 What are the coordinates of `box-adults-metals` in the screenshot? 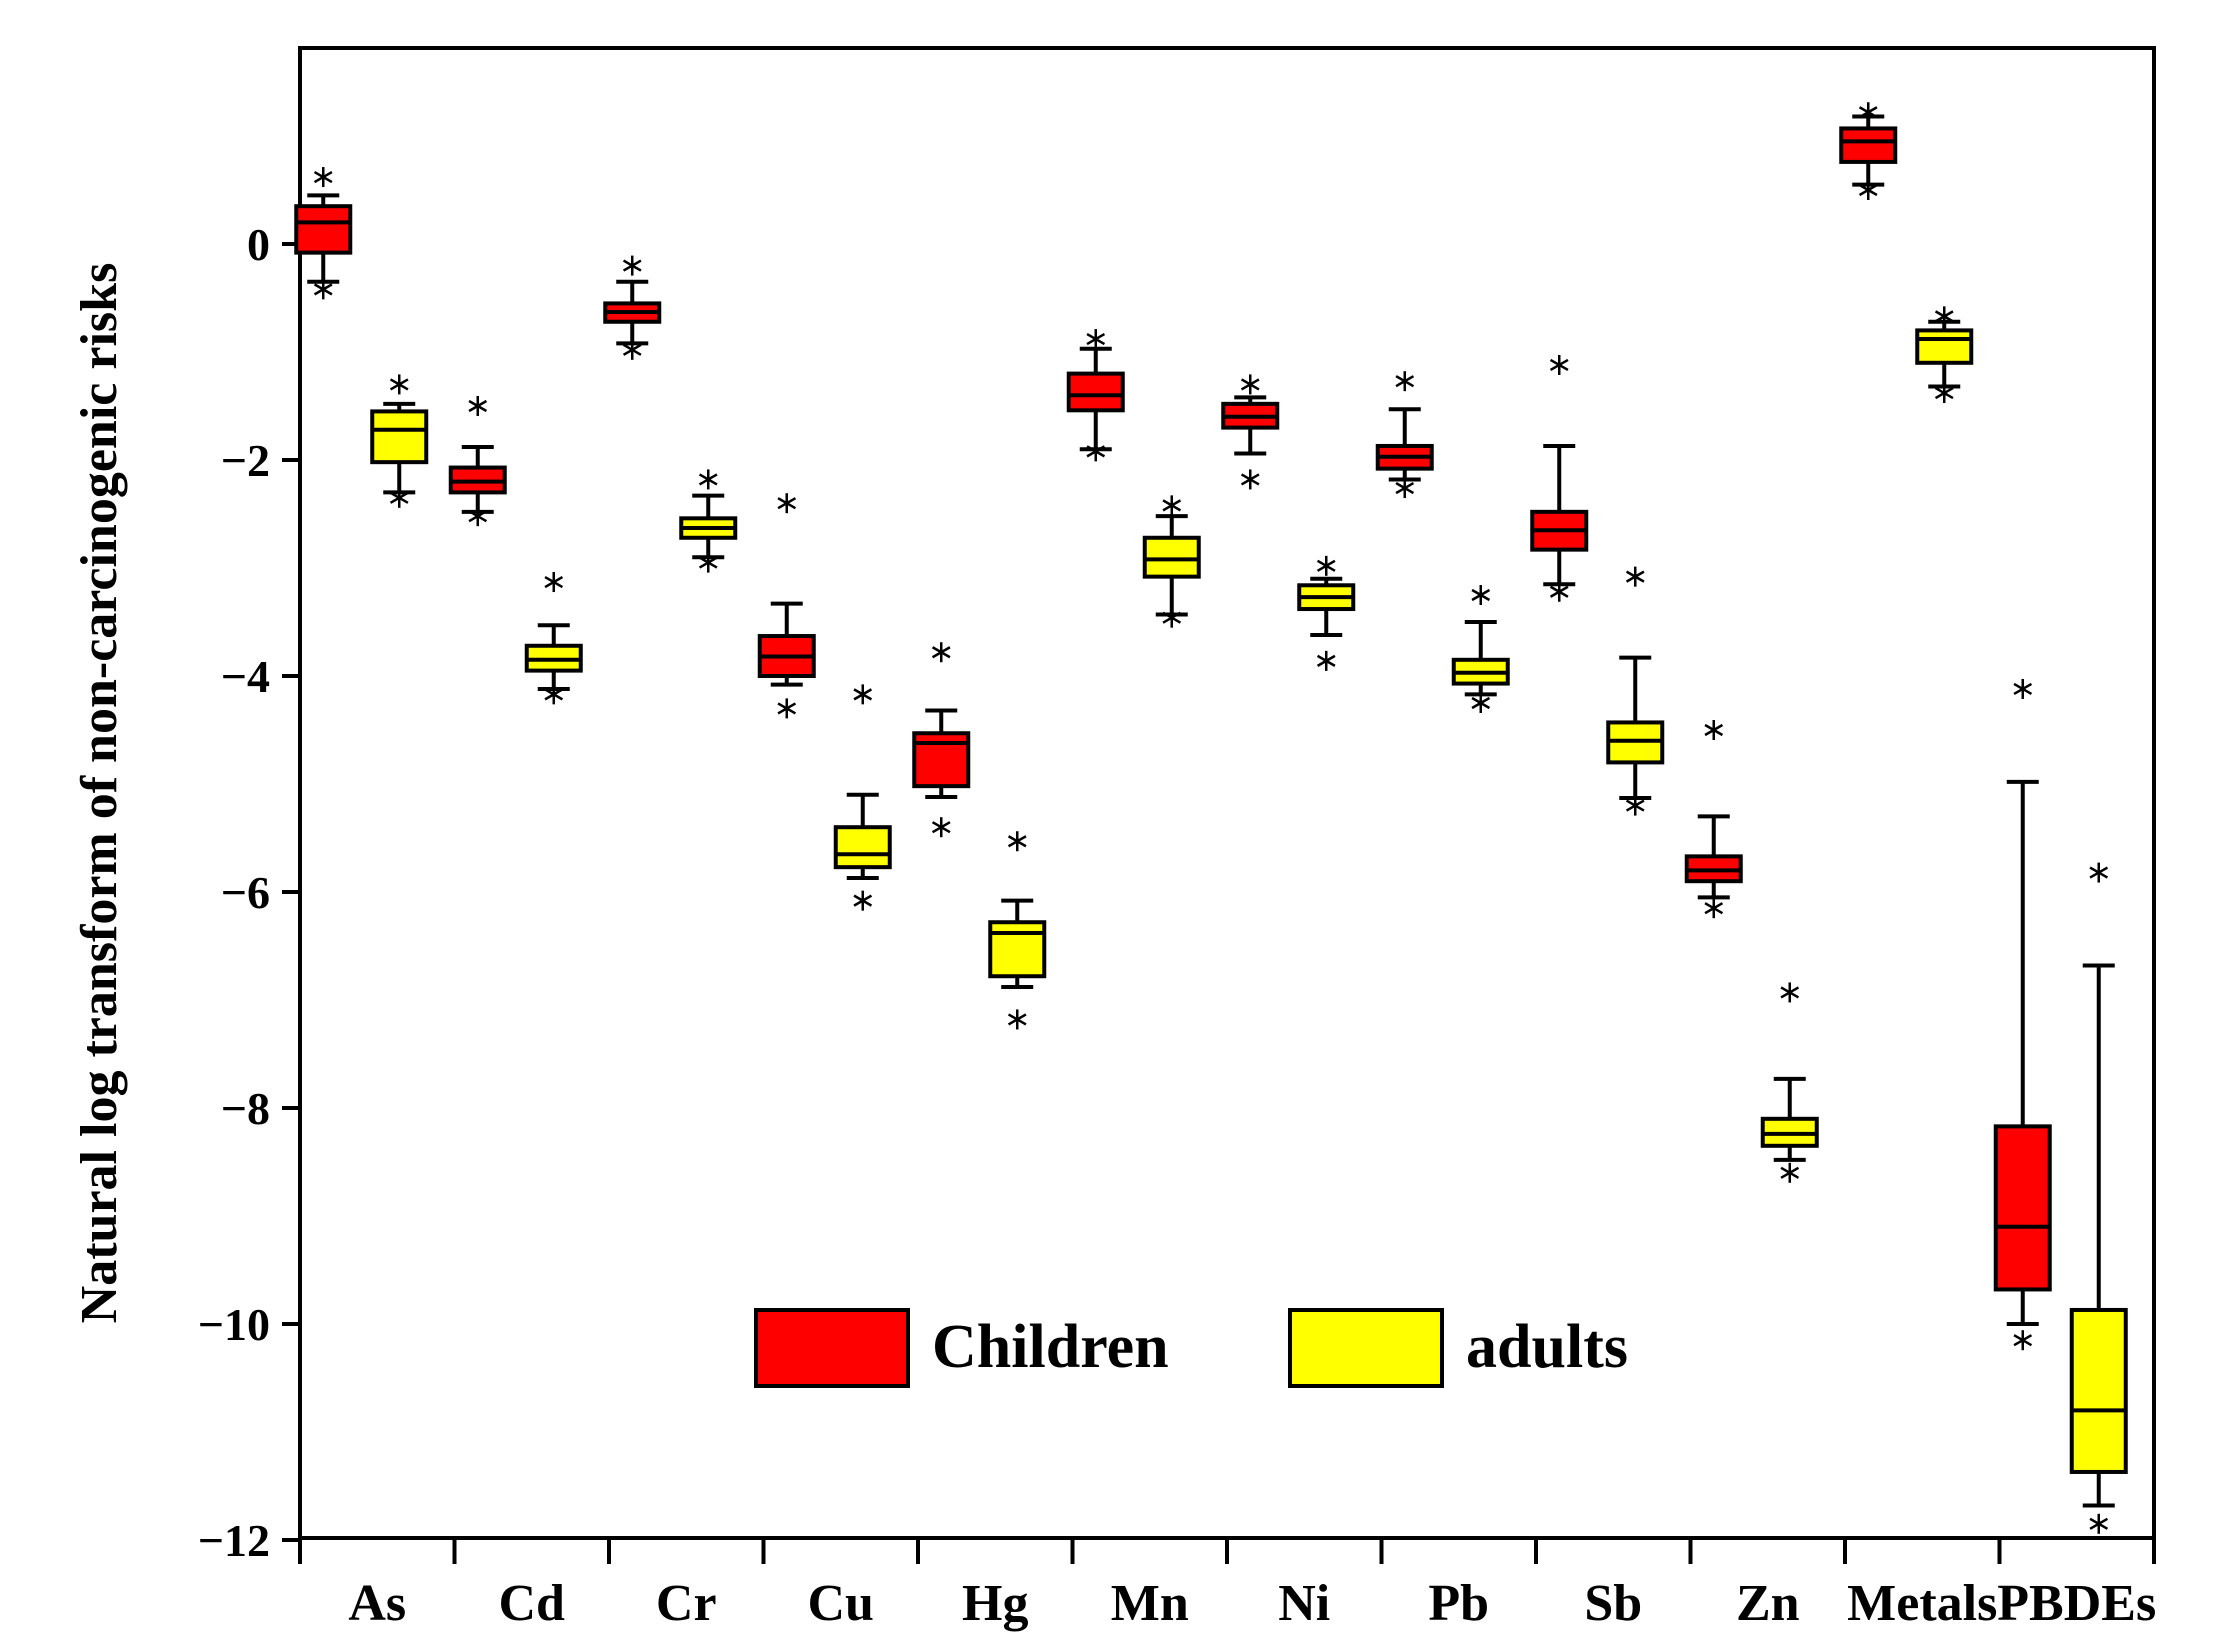 It's located at (1944, 355).